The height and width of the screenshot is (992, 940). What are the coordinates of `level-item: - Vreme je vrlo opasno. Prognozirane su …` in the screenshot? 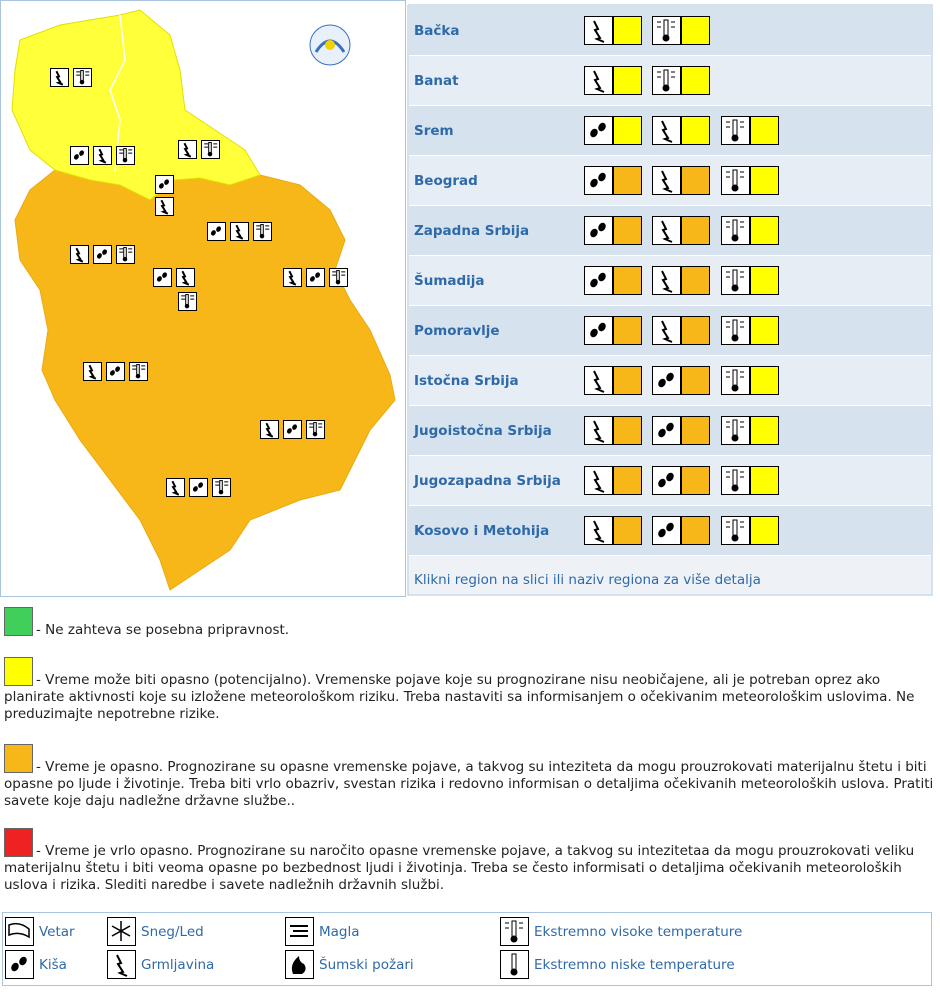 It's located at (469, 861).